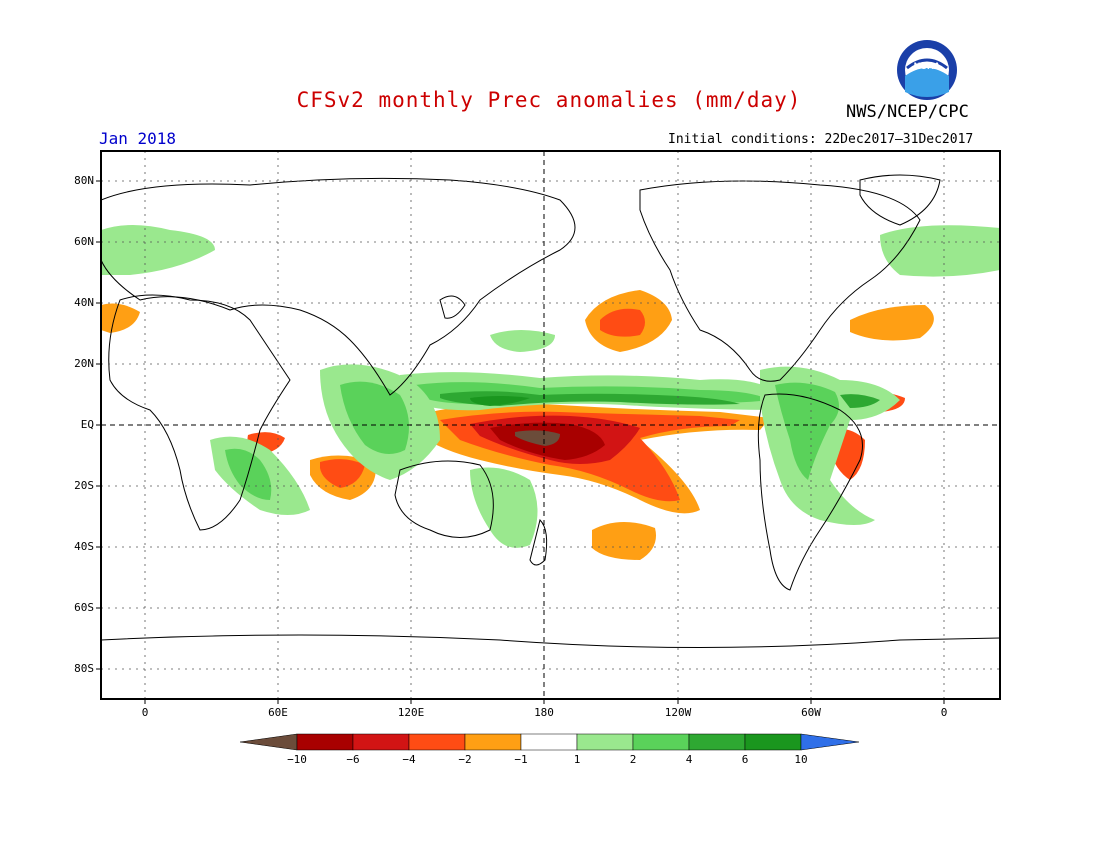  What do you see at coordinates (84, 668) in the screenshot?
I see `lat-label: 80S` at bounding box center [84, 668].